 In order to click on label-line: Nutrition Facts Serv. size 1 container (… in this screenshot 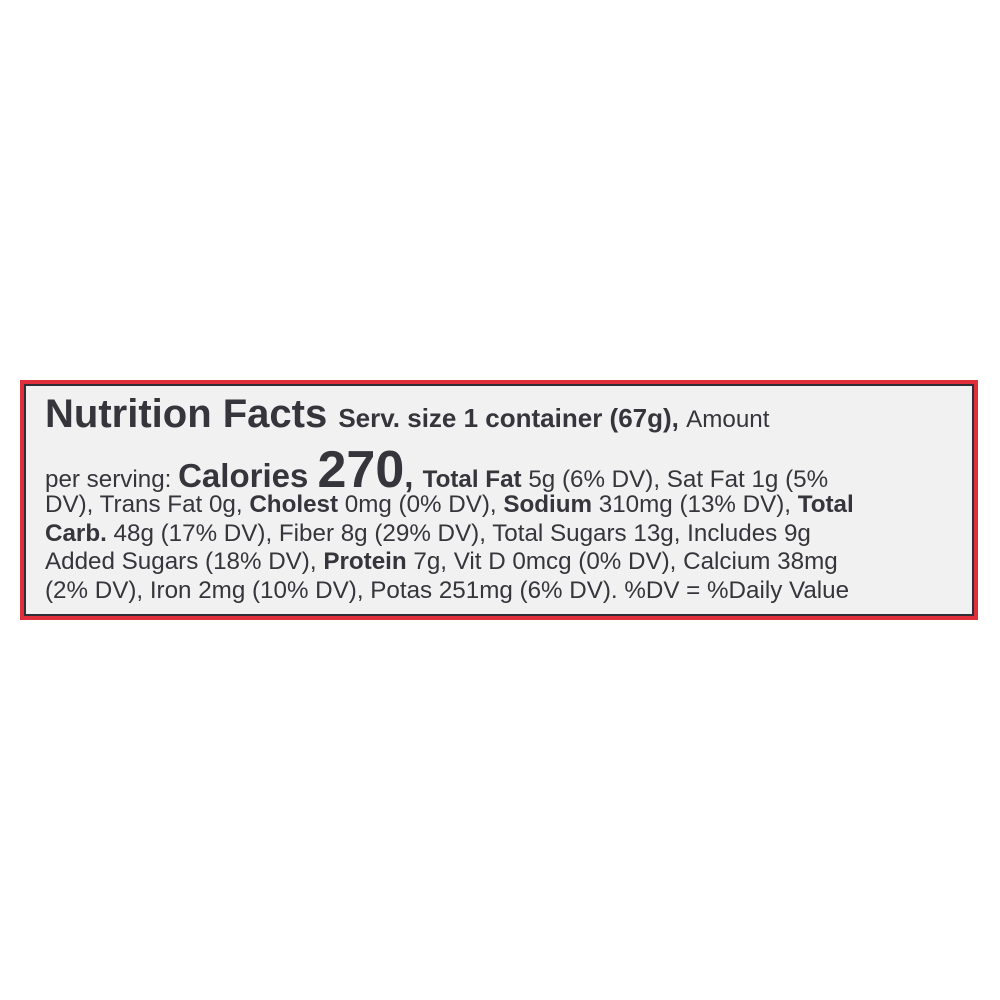, I will do `click(407, 414)`.